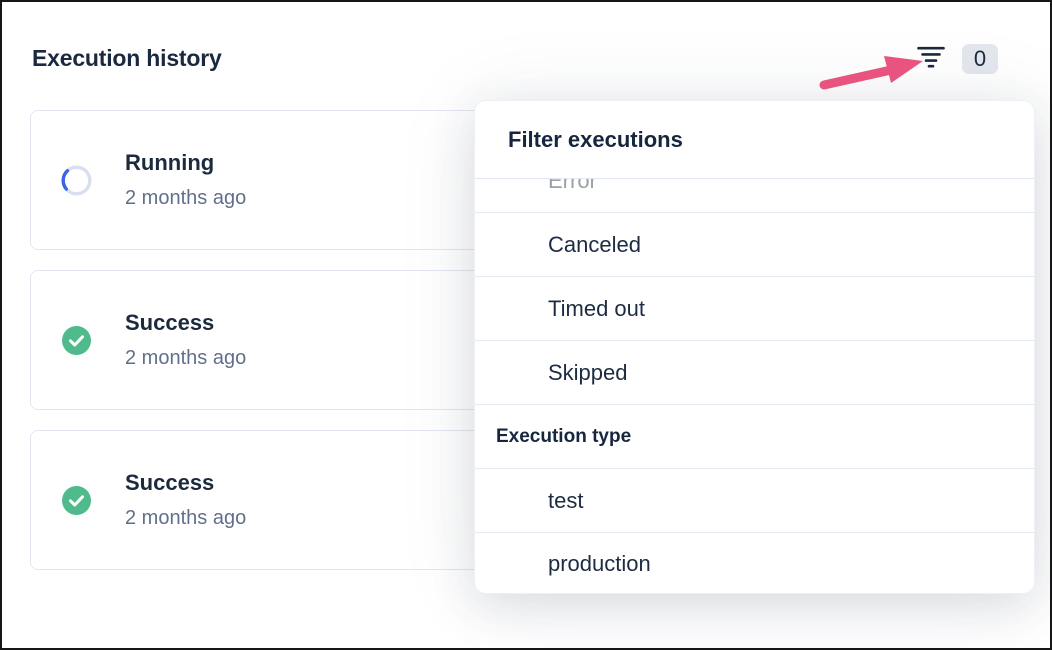  Describe the element at coordinates (957, 59) in the screenshot. I see `header-actions: 0` at that location.